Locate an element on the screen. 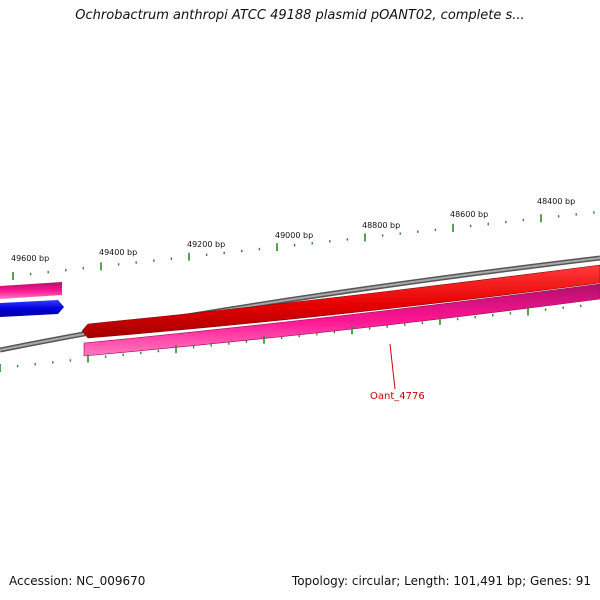 The height and width of the screenshot is (600, 600). scale-label-49400: 49400 bp is located at coordinates (118, 252).